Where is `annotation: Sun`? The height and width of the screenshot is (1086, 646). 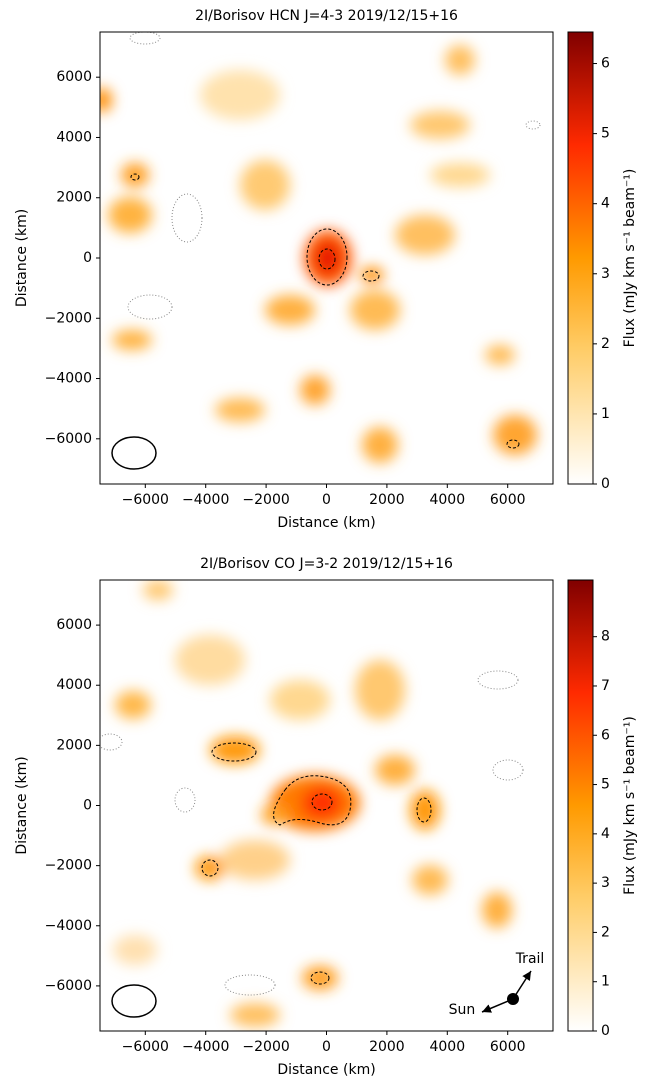 annotation: Sun is located at coordinates (462, 1010).